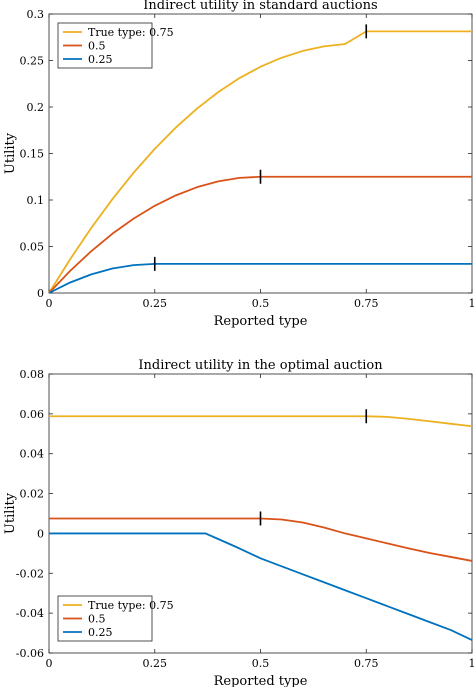 The height and width of the screenshot is (687, 474). What do you see at coordinates (261, 663) in the screenshot?
I see `bottom-x-tick-label: 0.5` at bounding box center [261, 663].